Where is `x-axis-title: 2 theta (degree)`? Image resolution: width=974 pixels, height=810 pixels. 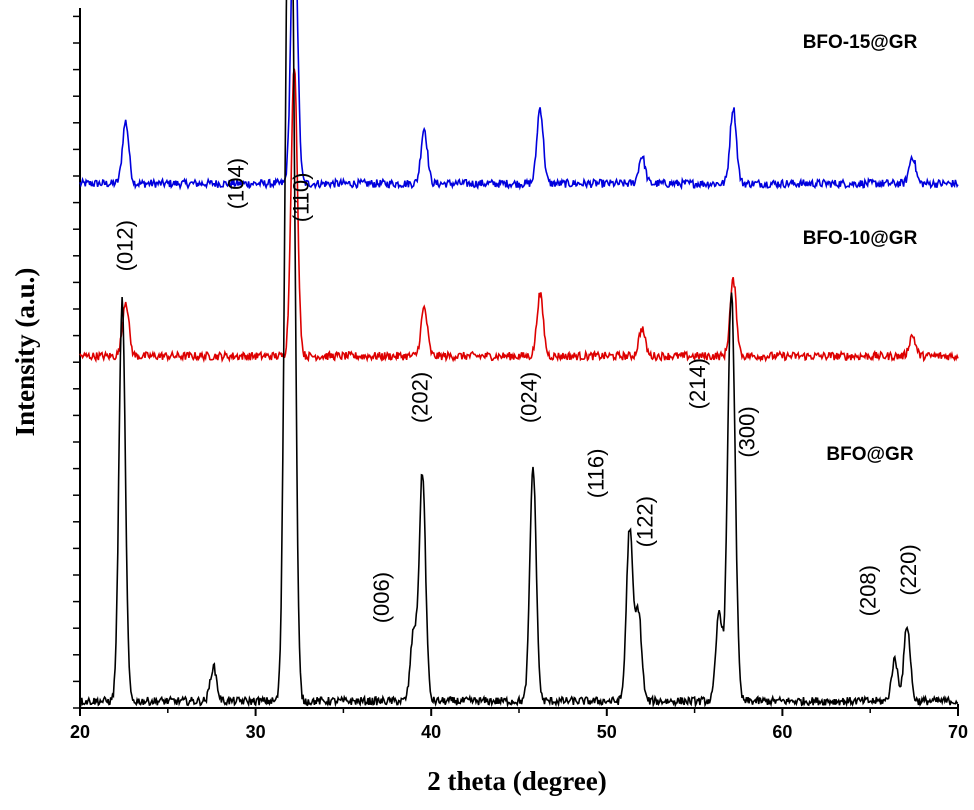
x-axis-title: 2 theta (degree) is located at coordinates (516, 781).